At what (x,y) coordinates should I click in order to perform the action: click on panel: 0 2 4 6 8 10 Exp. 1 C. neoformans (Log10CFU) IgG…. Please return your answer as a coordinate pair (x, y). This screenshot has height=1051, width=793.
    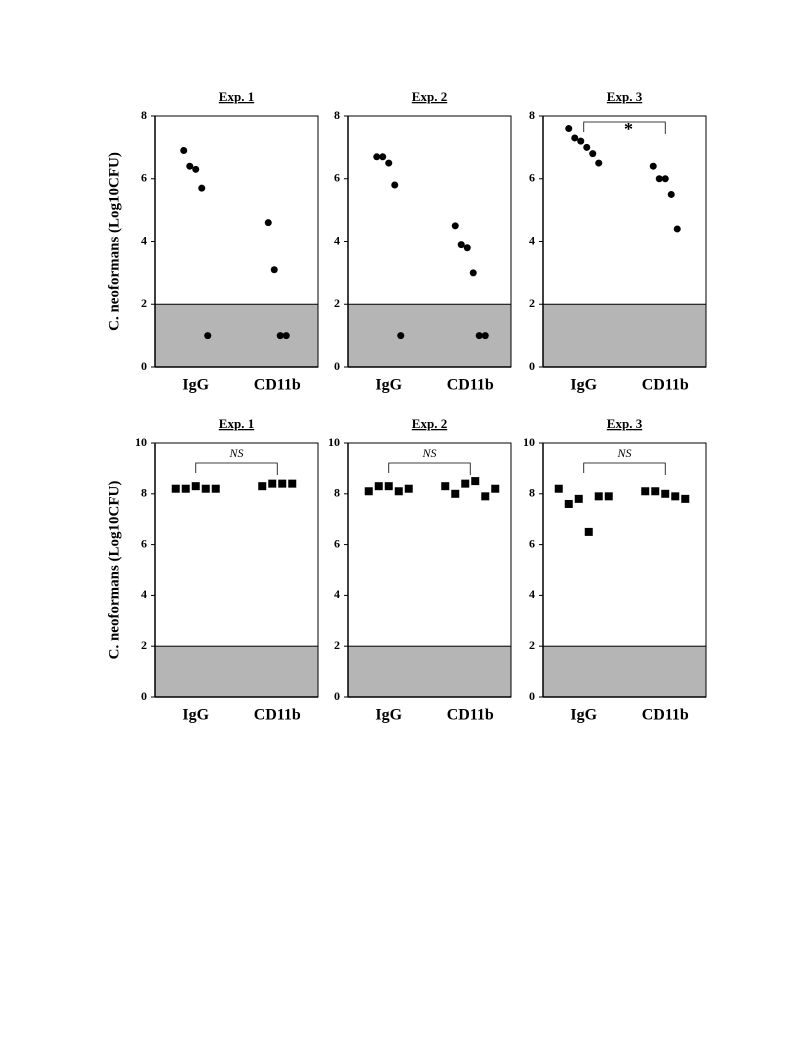
    Looking at the image, I should click on (212, 570).